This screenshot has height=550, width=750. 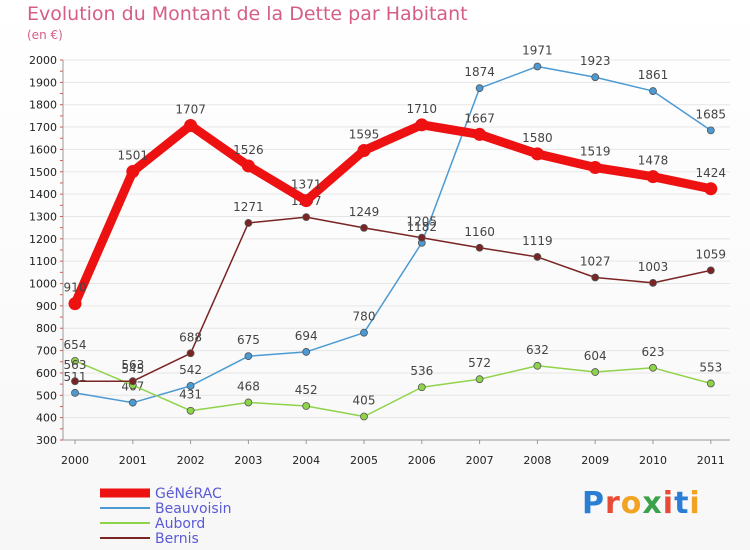 What do you see at coordinates (306, 336) in the screenshot?
I see `data-label-beauvoisin: 694` at bounding box center [306, 336].